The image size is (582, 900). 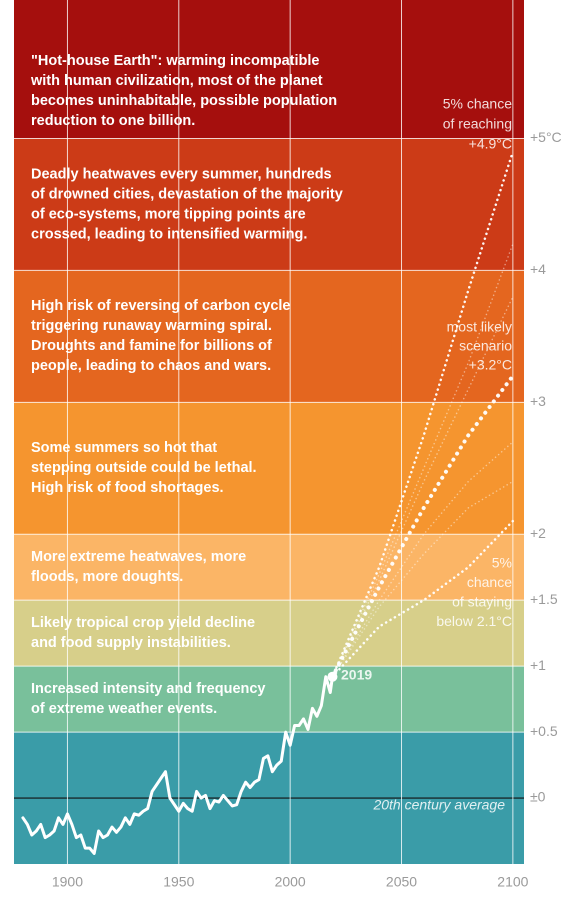 What do you see at coordinates (169, 234) in the screenshot?
I see `band-text: crossed, leading to intensified warming.` at bounding box center [169, 234].